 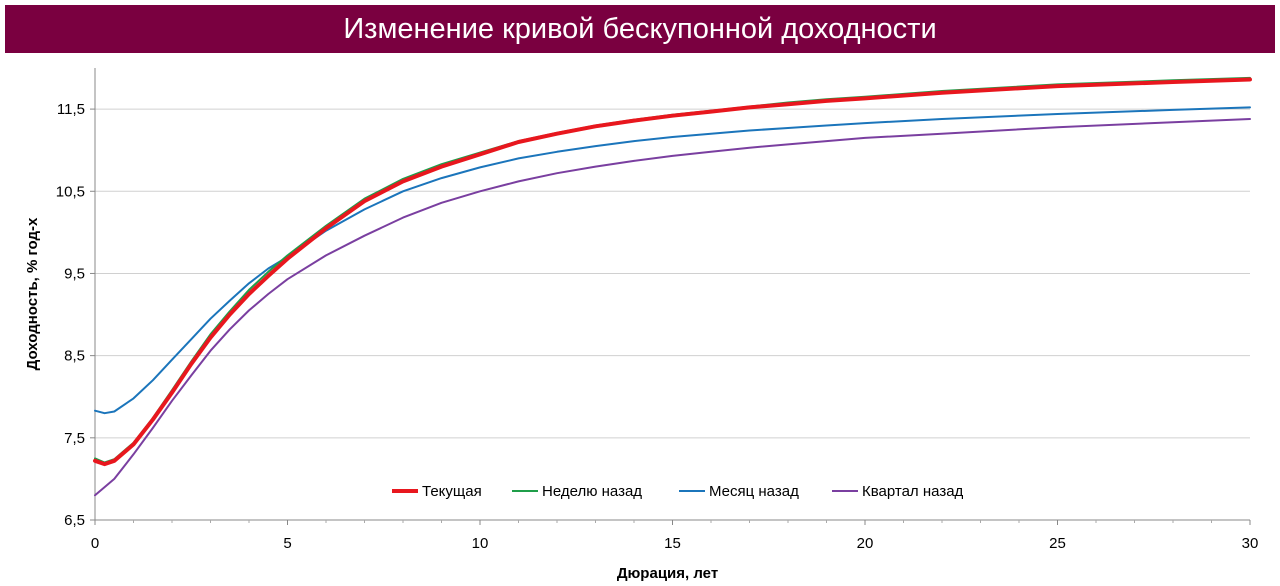 What do you see at coordinates (74, 356) in the screenshot?
I see `y-tick-label: 8,5` at bounding box center [74, 356].